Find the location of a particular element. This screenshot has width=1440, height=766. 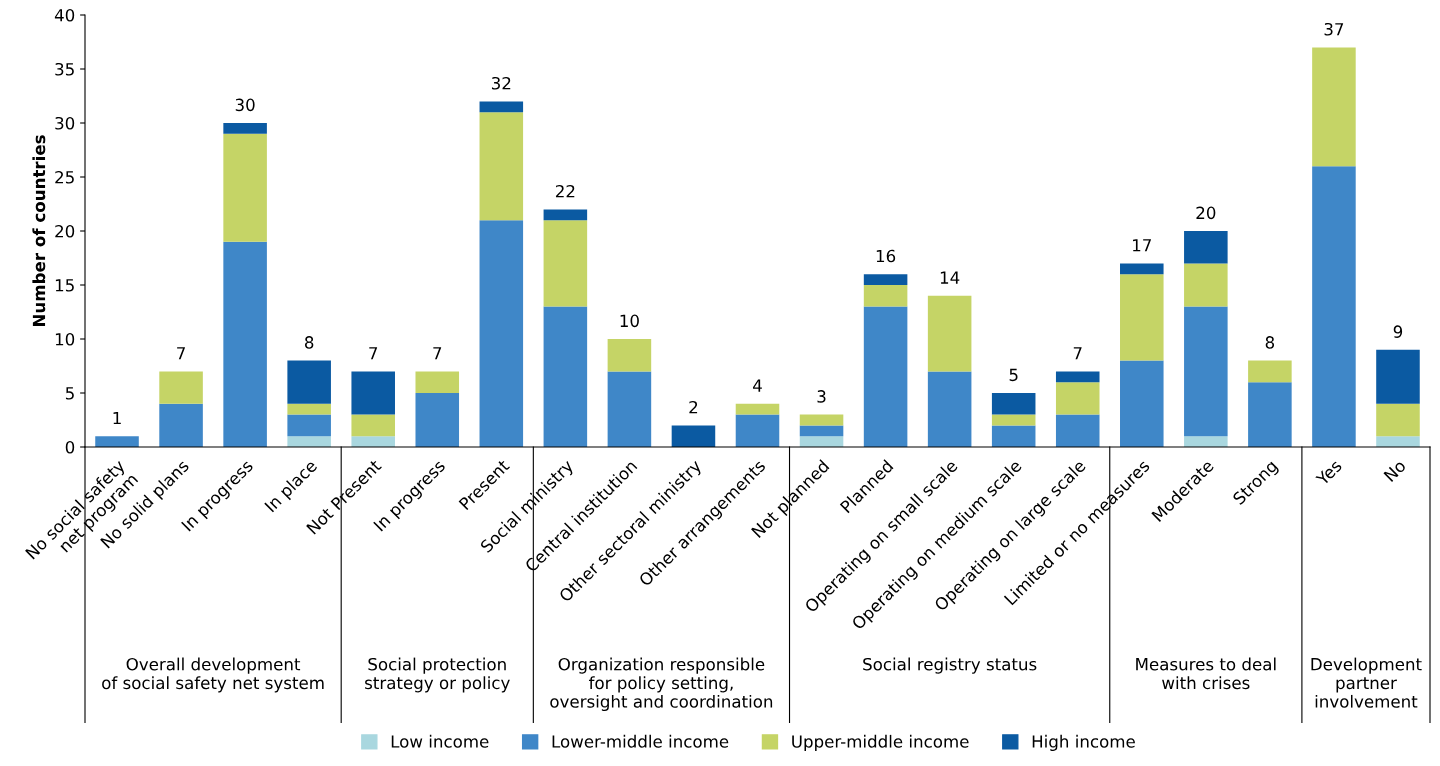

legend-label: High income is located at coordinates (1083, 742).